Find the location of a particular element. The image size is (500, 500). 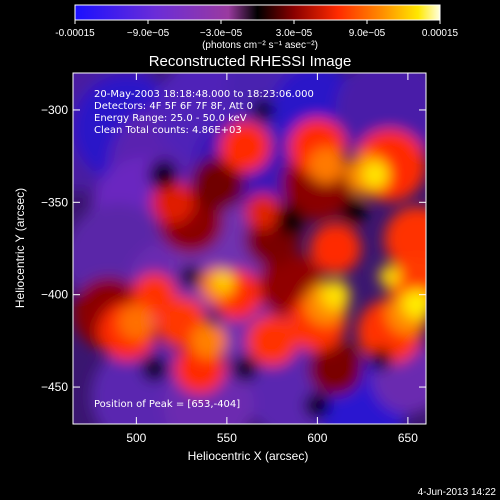

x-tick-label: 600 is located at coordinates (317, 438).